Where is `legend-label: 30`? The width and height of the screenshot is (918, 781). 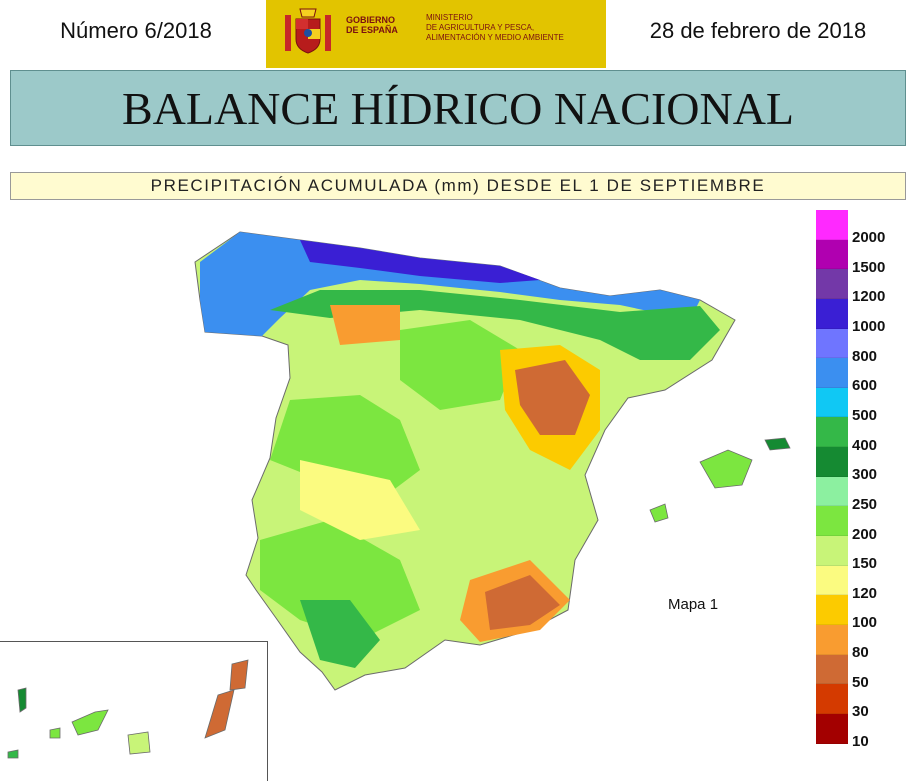 legend-label: 30 is located at coordinates (860, 712).